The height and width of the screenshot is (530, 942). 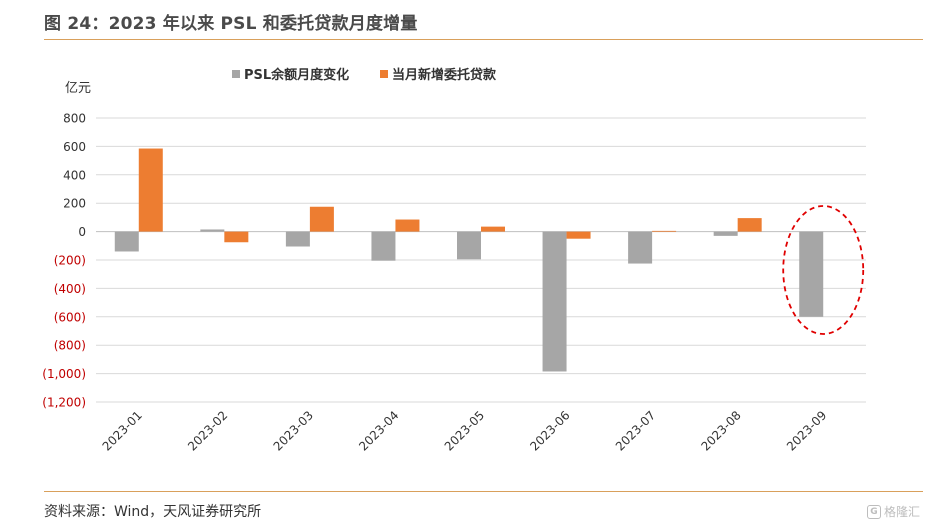 What do you see at coordinates (635, 430) in the screenshot?
I see `x-tick-label: 2023-07` at bounding box center [635, 430].